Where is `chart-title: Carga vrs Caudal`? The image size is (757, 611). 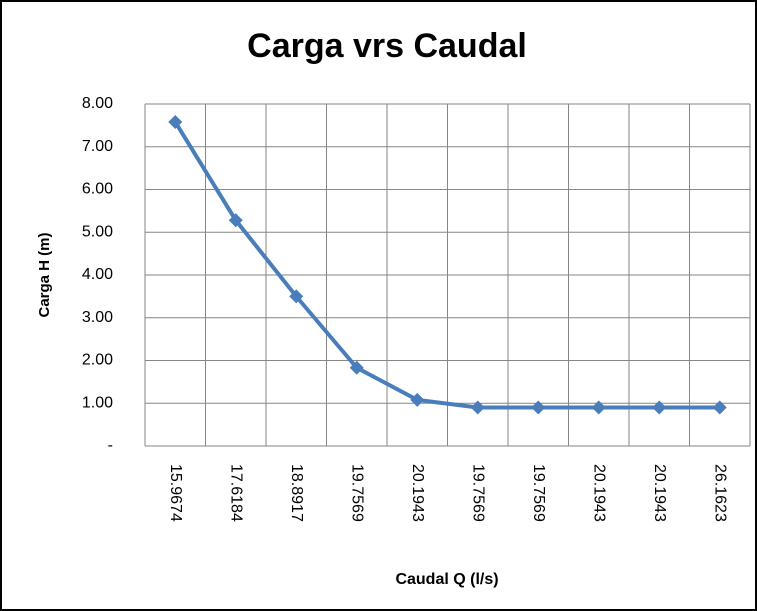
chart-title: Carga vrs Caudal is located at coordinates (387, 46).